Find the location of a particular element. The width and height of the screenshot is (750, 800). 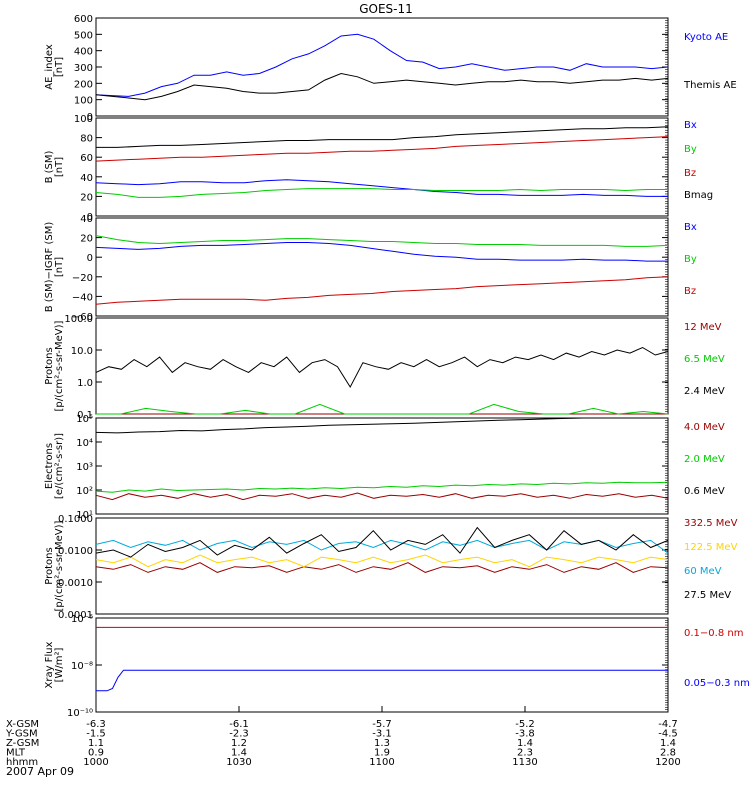

x-row-value: -3.8 is located at coordinates (525, 734).